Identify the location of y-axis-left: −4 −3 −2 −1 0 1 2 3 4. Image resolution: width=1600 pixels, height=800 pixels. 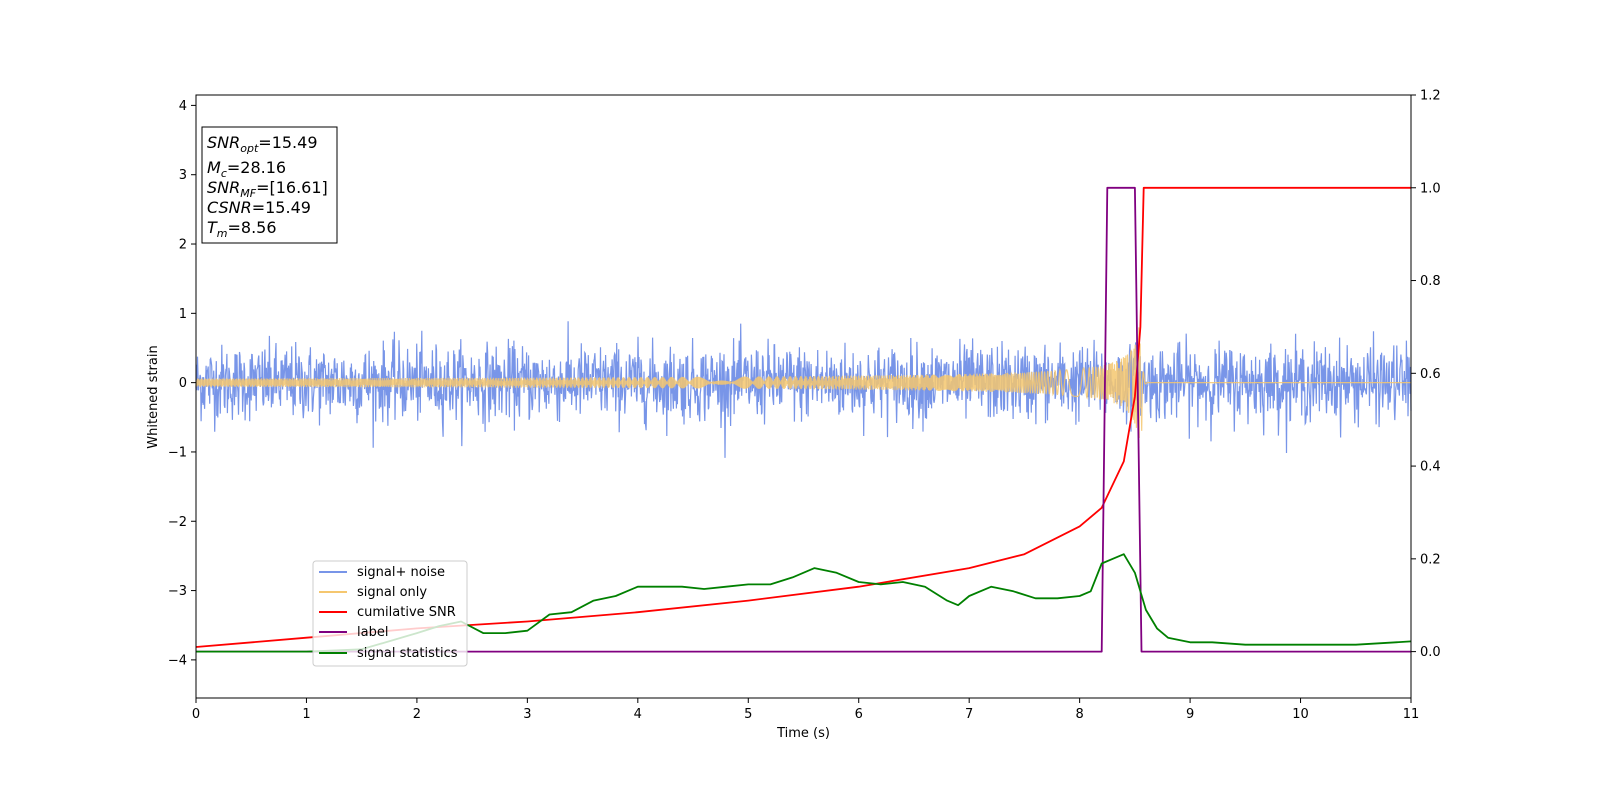
(182, 383).